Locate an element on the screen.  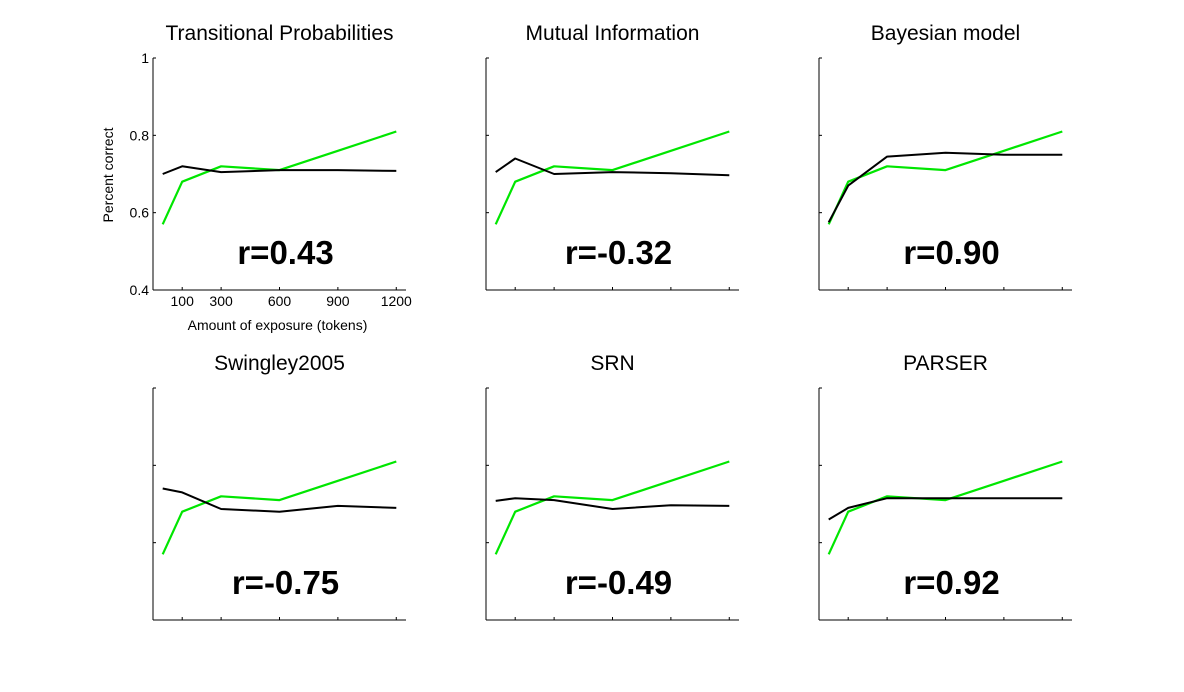
correlation-label: r=-0.32 is located at coordinates (618, 252).